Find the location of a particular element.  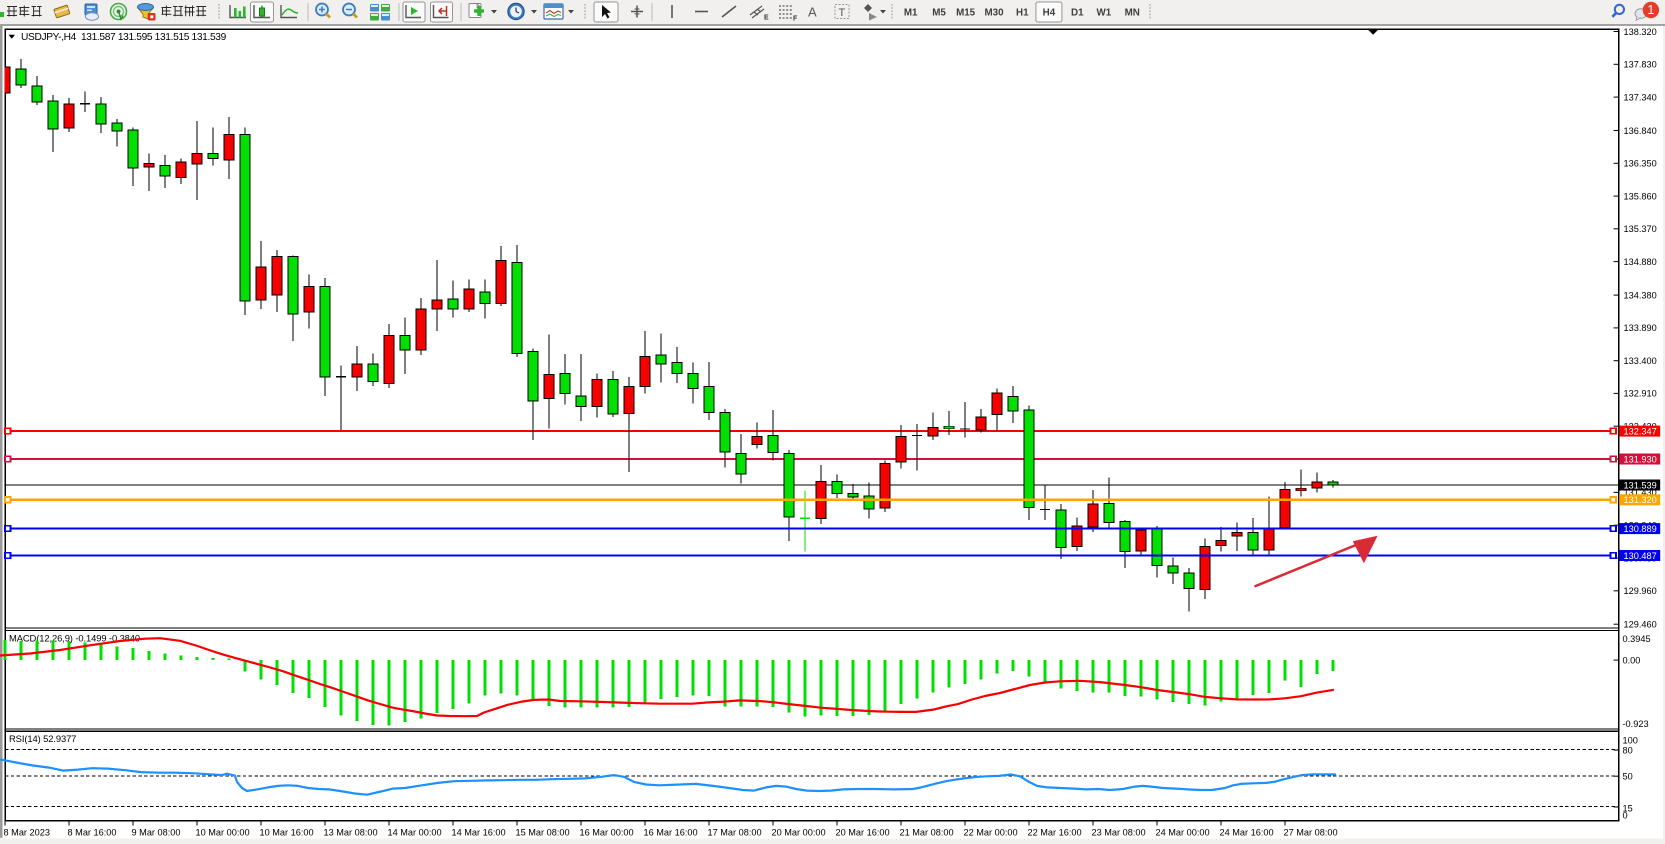

svg-text: -0.923 is located at coordinates (1636, 724).